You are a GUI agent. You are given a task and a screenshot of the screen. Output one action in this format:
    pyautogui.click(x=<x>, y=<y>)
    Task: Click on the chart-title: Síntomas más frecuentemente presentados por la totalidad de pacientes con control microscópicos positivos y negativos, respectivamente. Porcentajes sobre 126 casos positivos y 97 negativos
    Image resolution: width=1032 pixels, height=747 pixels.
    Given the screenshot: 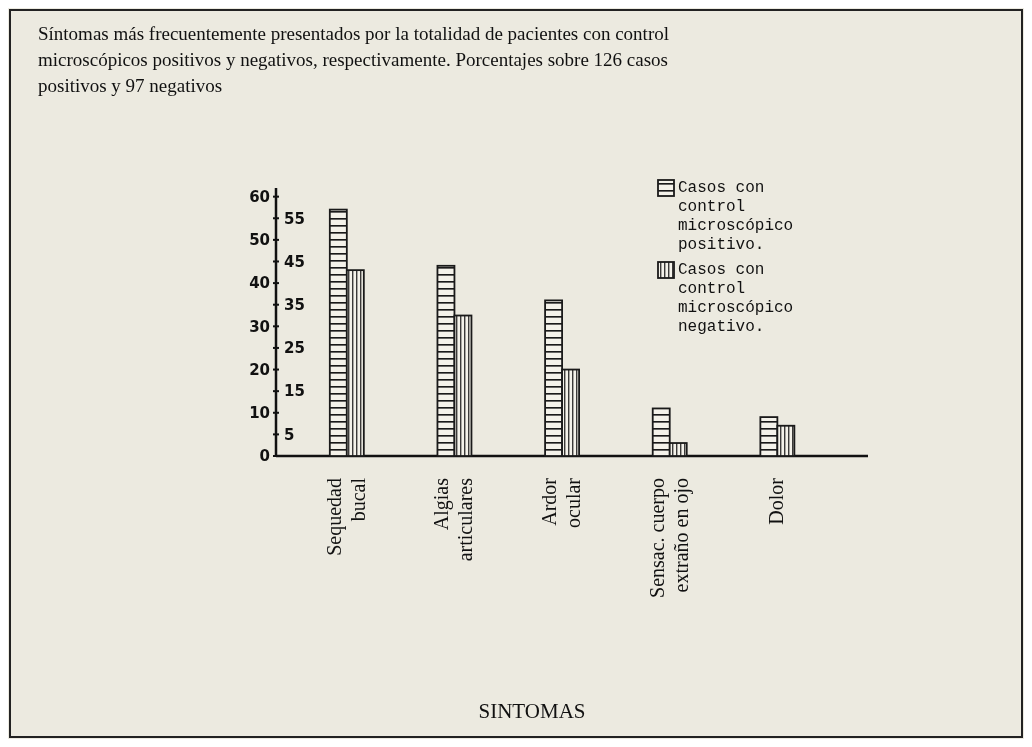 What is the action you would take?
    pyautogui.click(x=354, y=59)
    